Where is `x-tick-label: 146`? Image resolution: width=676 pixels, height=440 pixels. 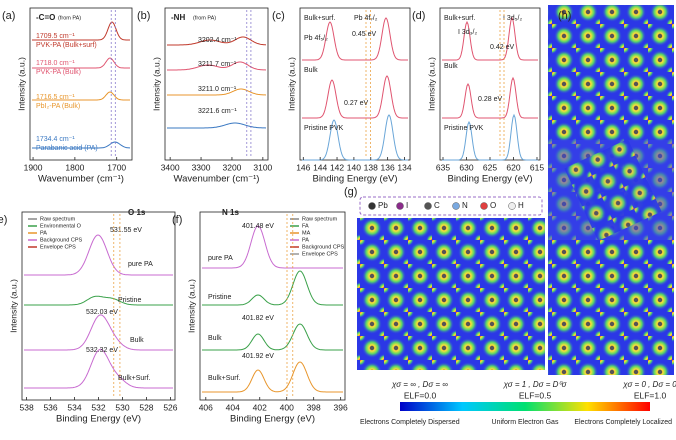
x-tick-label: 146 is located at coordinates (303, 167).